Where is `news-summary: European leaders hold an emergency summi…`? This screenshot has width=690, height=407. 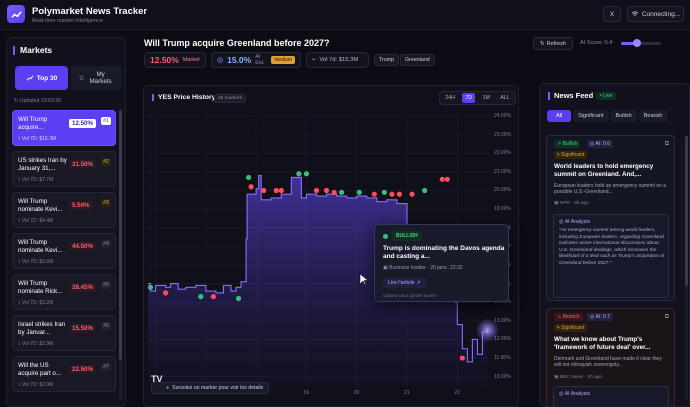 news-summary: European leaders hold an emergency summi… is located at coordinates (610, 189).